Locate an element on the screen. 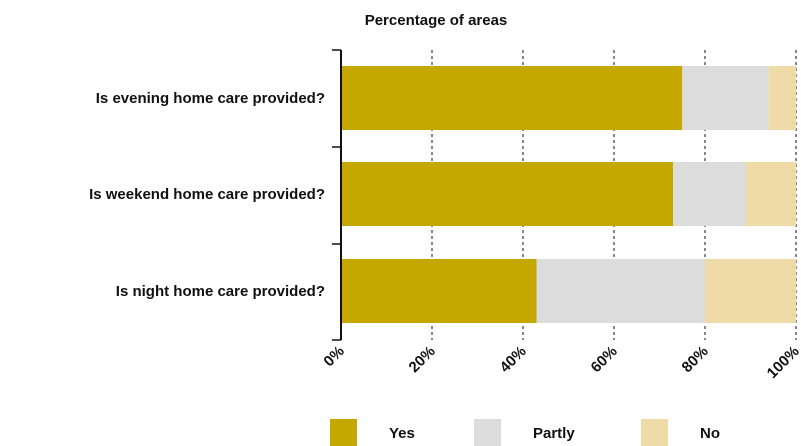 This screenshot has height=446, width=801. x-tick-label: 20% is located at coordinates (422, 359).